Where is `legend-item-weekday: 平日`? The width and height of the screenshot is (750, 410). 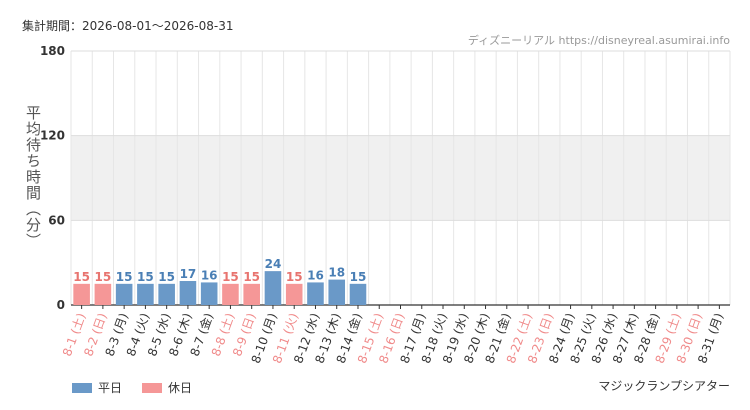
legend-item-weekday: 平日 is located at coordinates (97, 387).